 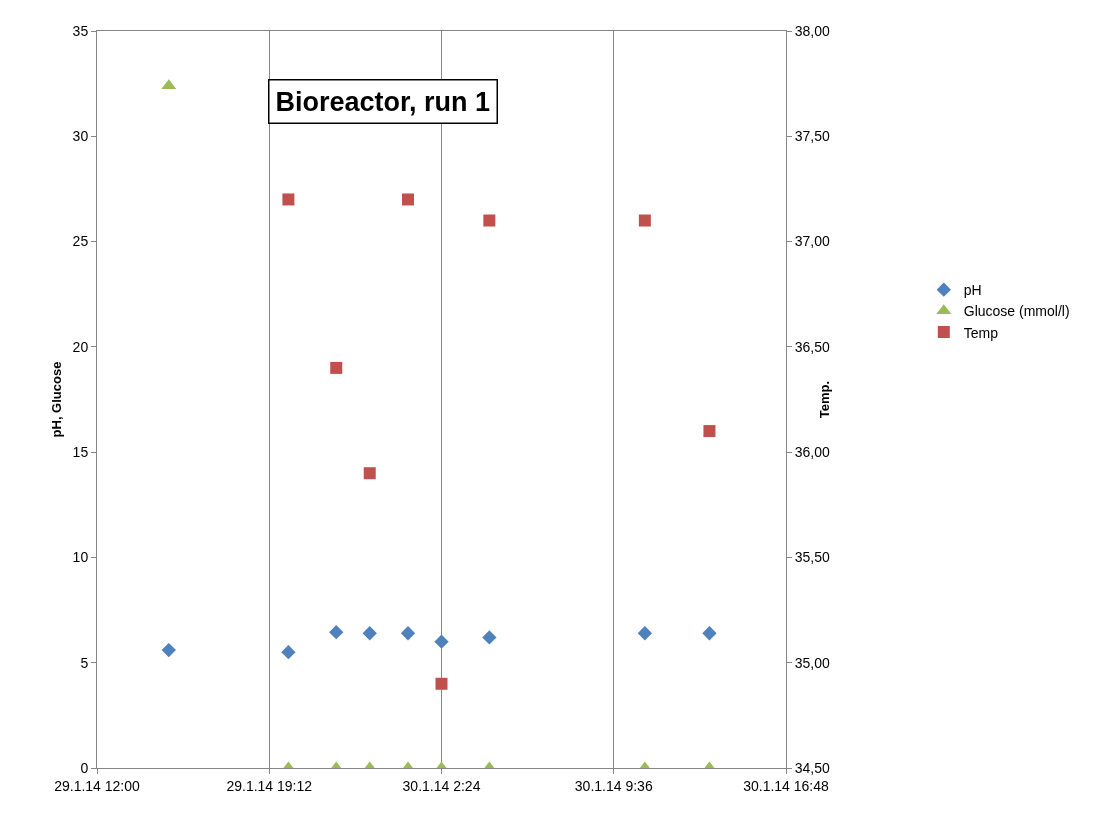 What do you see at coordinates (812, 136) in the screenshot?
I see `y2-tick-label: 37,50` at bounding box center [812, 136].